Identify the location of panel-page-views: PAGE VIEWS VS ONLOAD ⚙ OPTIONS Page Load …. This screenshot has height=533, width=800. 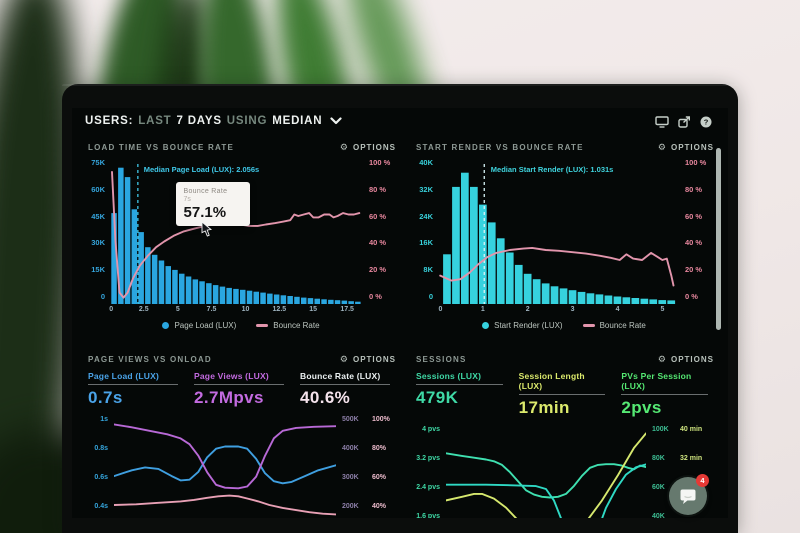
(241, 434).